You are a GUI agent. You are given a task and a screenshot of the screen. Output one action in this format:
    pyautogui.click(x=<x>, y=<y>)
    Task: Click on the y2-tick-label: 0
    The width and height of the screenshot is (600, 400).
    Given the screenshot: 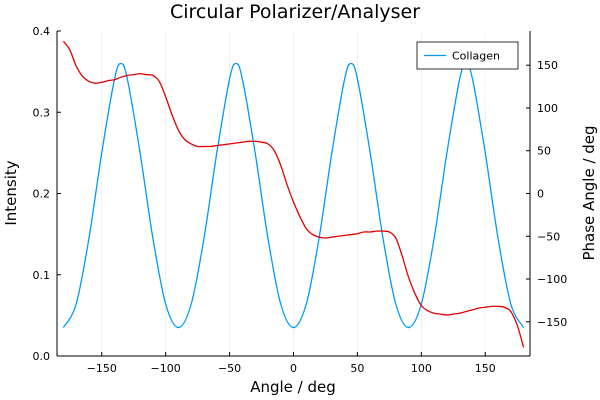 What is the action you would take?
    pyautogui.click(x=540, y=194)
    